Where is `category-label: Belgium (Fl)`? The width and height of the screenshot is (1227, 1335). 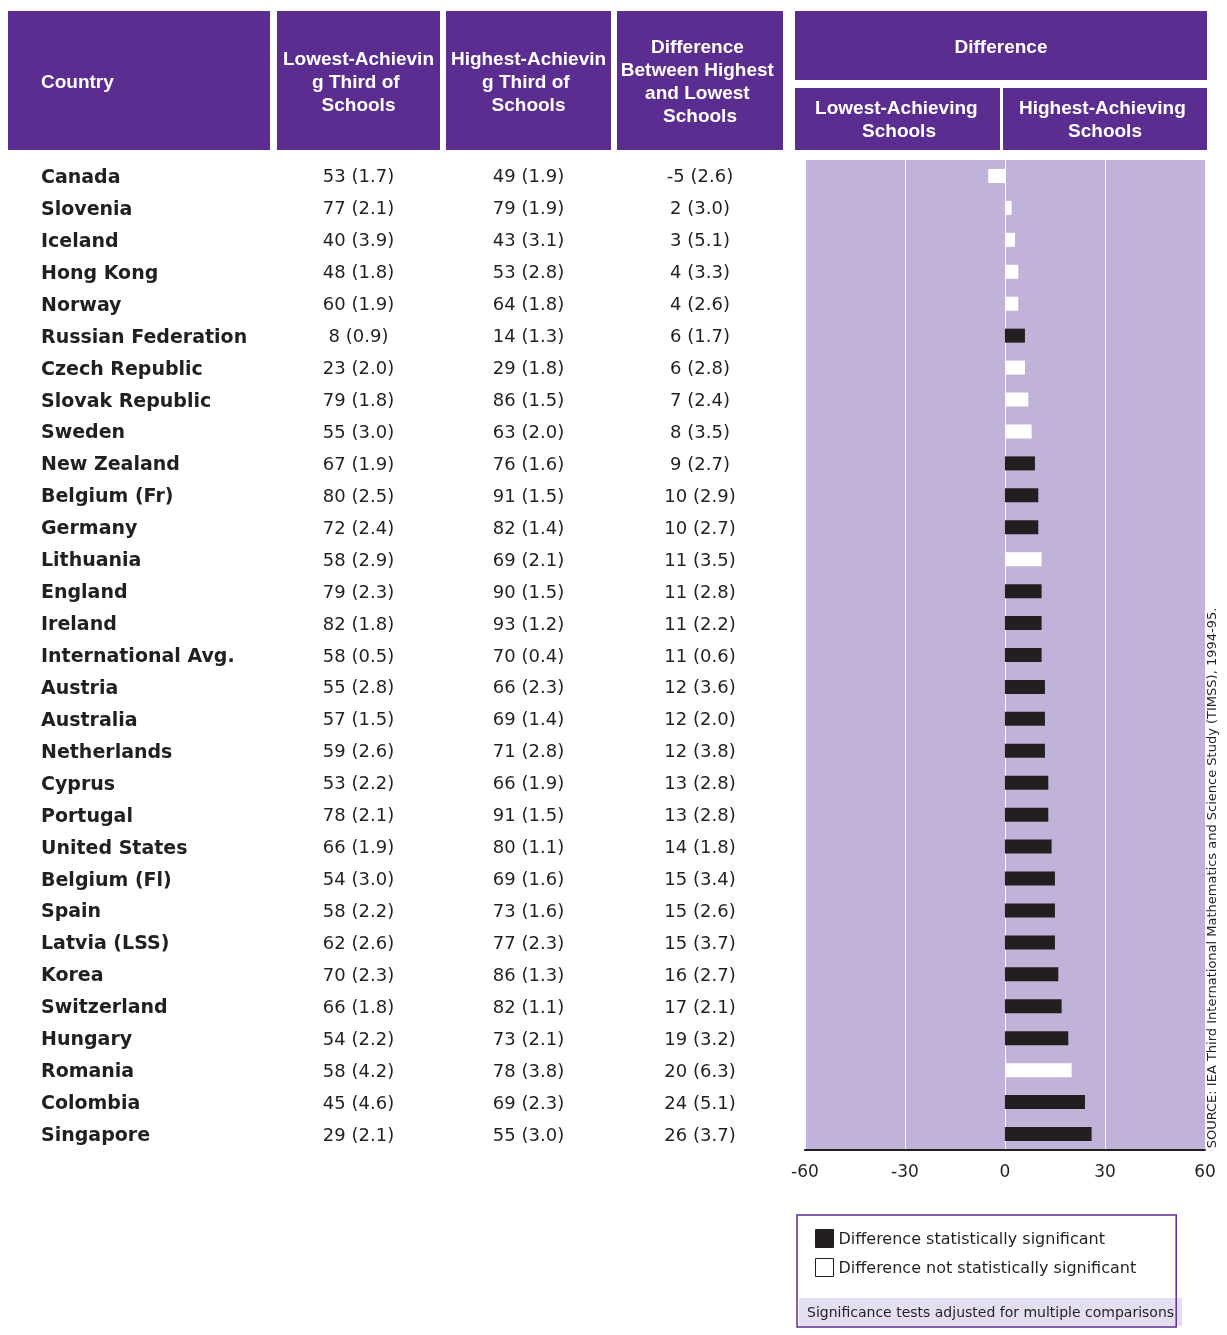
category-label: Belgium (Fl) is located at coordinates (106, 878).